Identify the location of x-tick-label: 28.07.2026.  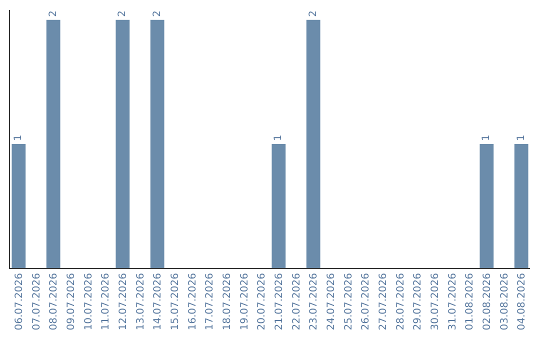
(400, 301).